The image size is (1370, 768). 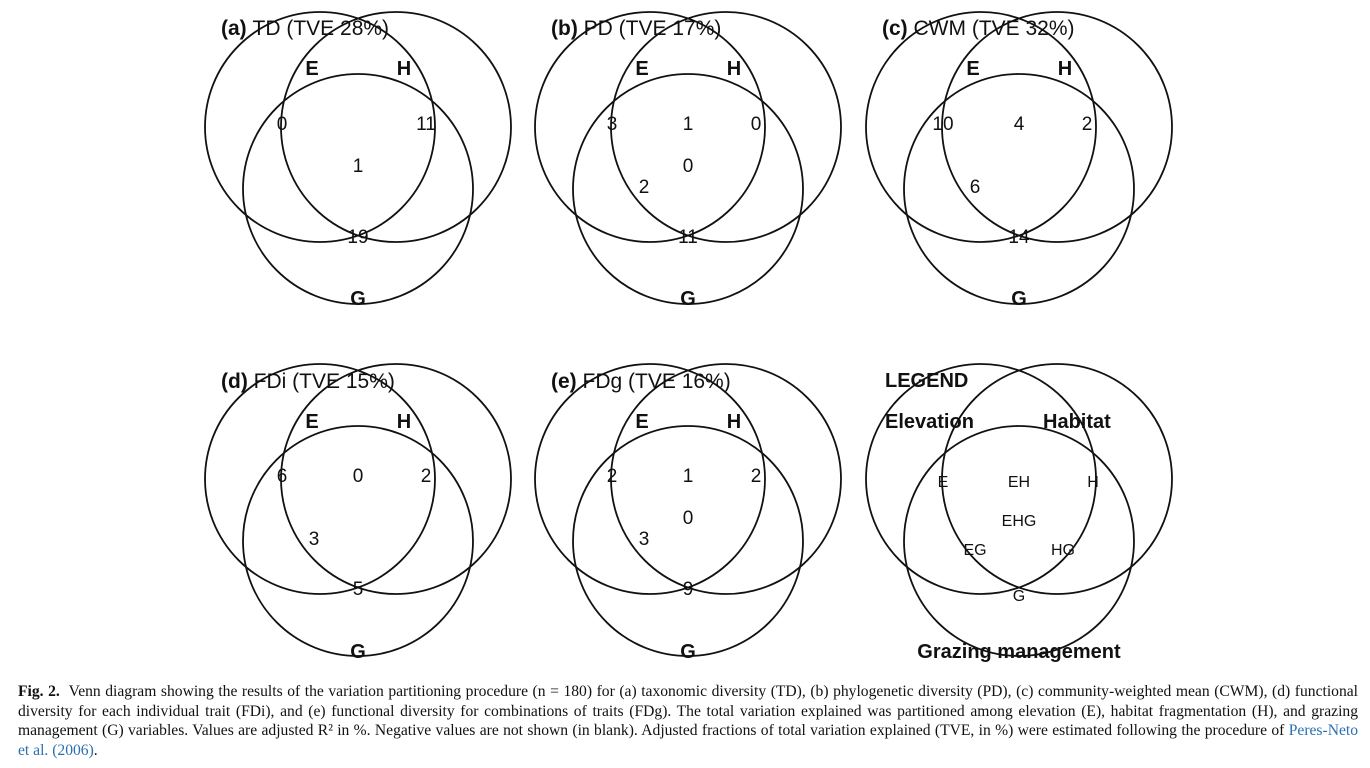 What do you see at coordinates (688, 589) in the screenshot?
I see `region-value-g: 9` at bounding box center [688, 589].